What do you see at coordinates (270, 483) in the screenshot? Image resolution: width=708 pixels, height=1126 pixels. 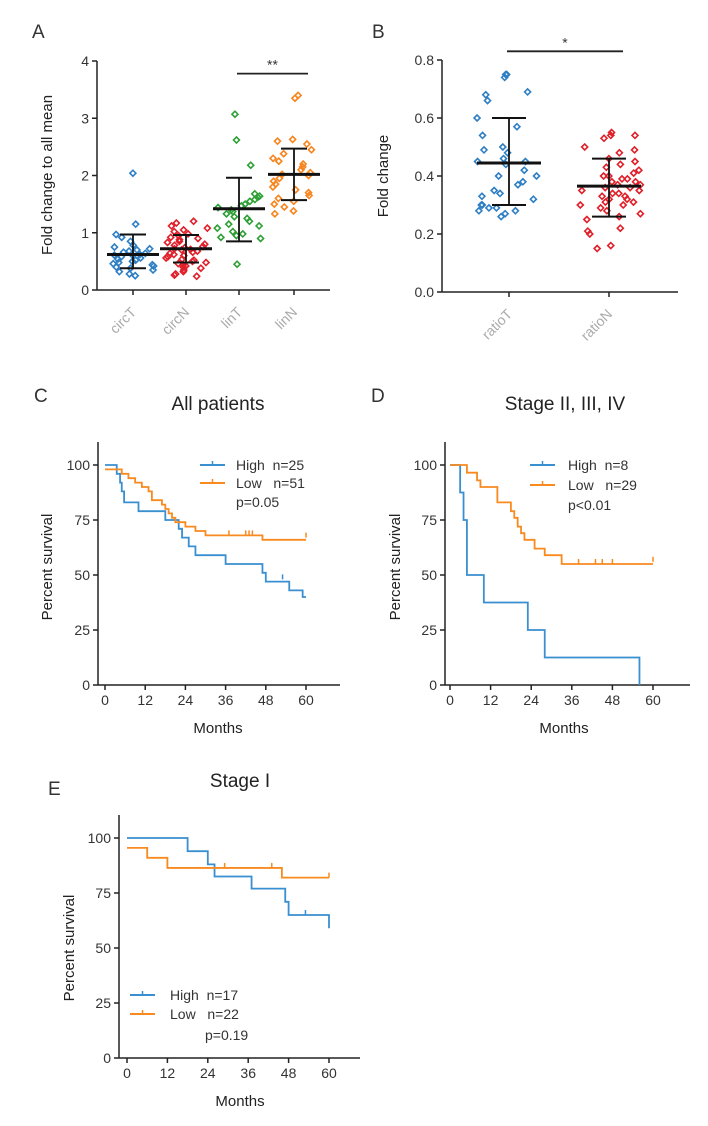 I see `legend-label-low: Low n=51` at bounding box center [270, 483].